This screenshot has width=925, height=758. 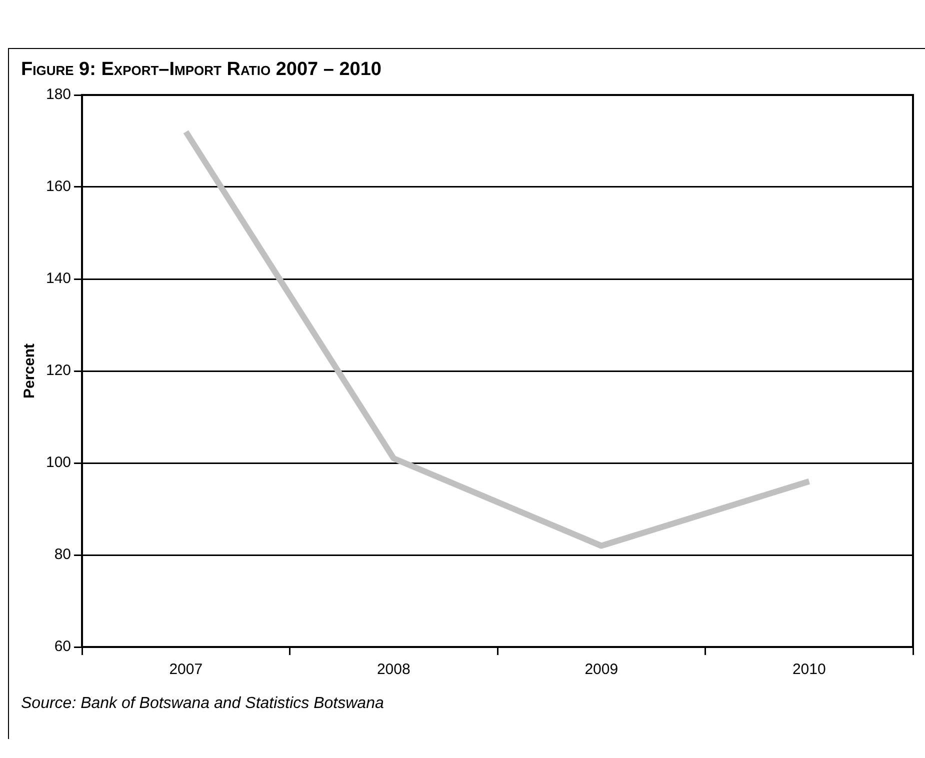 I want to click on y-tick-label: 80, so click(x=63, y=555).